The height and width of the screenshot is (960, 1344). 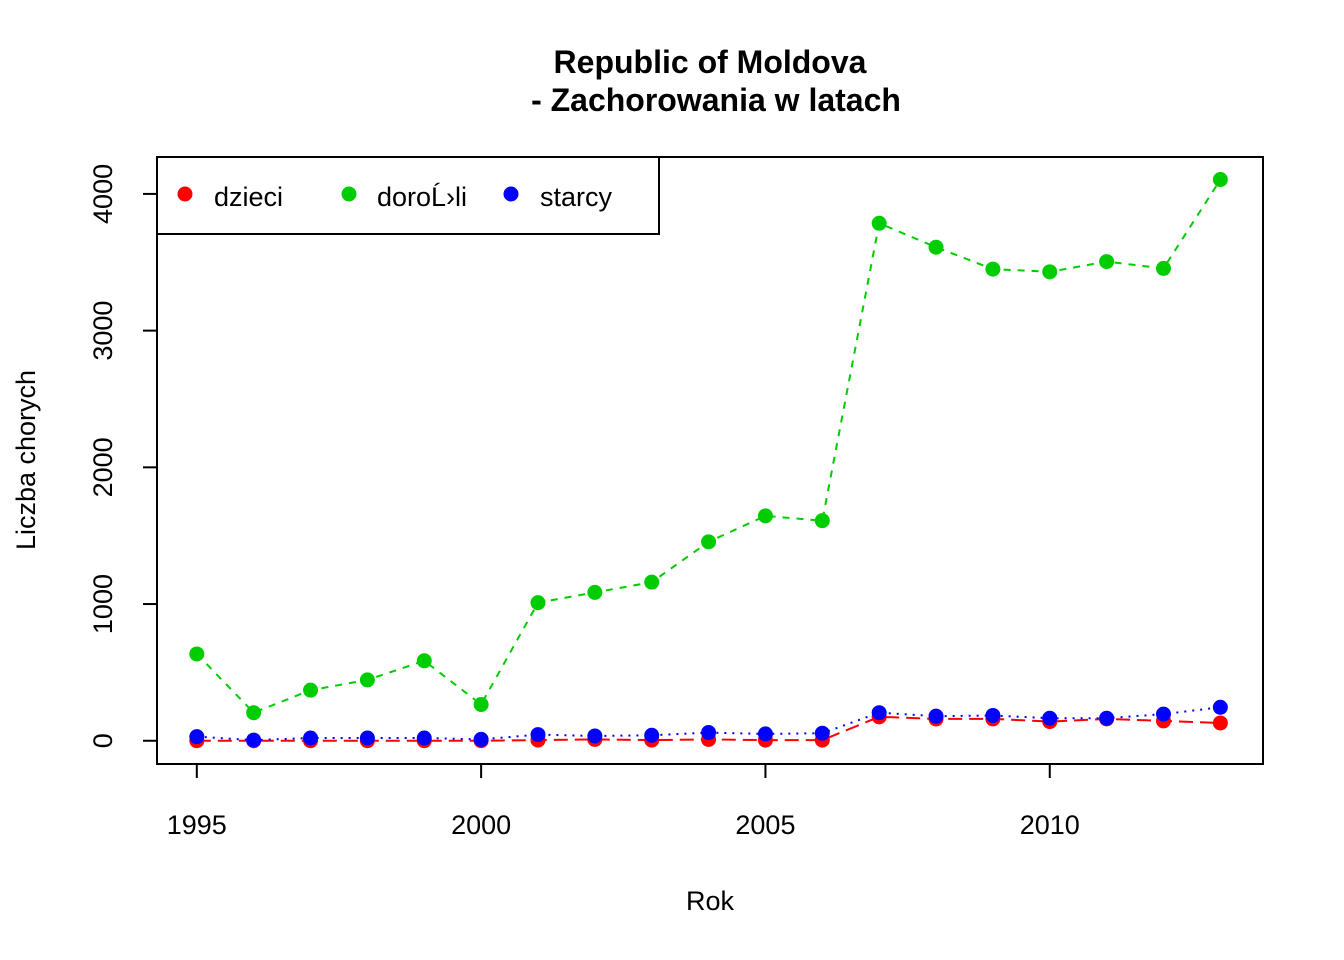 What do you see at coordinates (123, 456) in the screenshot?
I see `y-axis: 0 1000 2000 3000 4000` at bounding box center [123, 456].